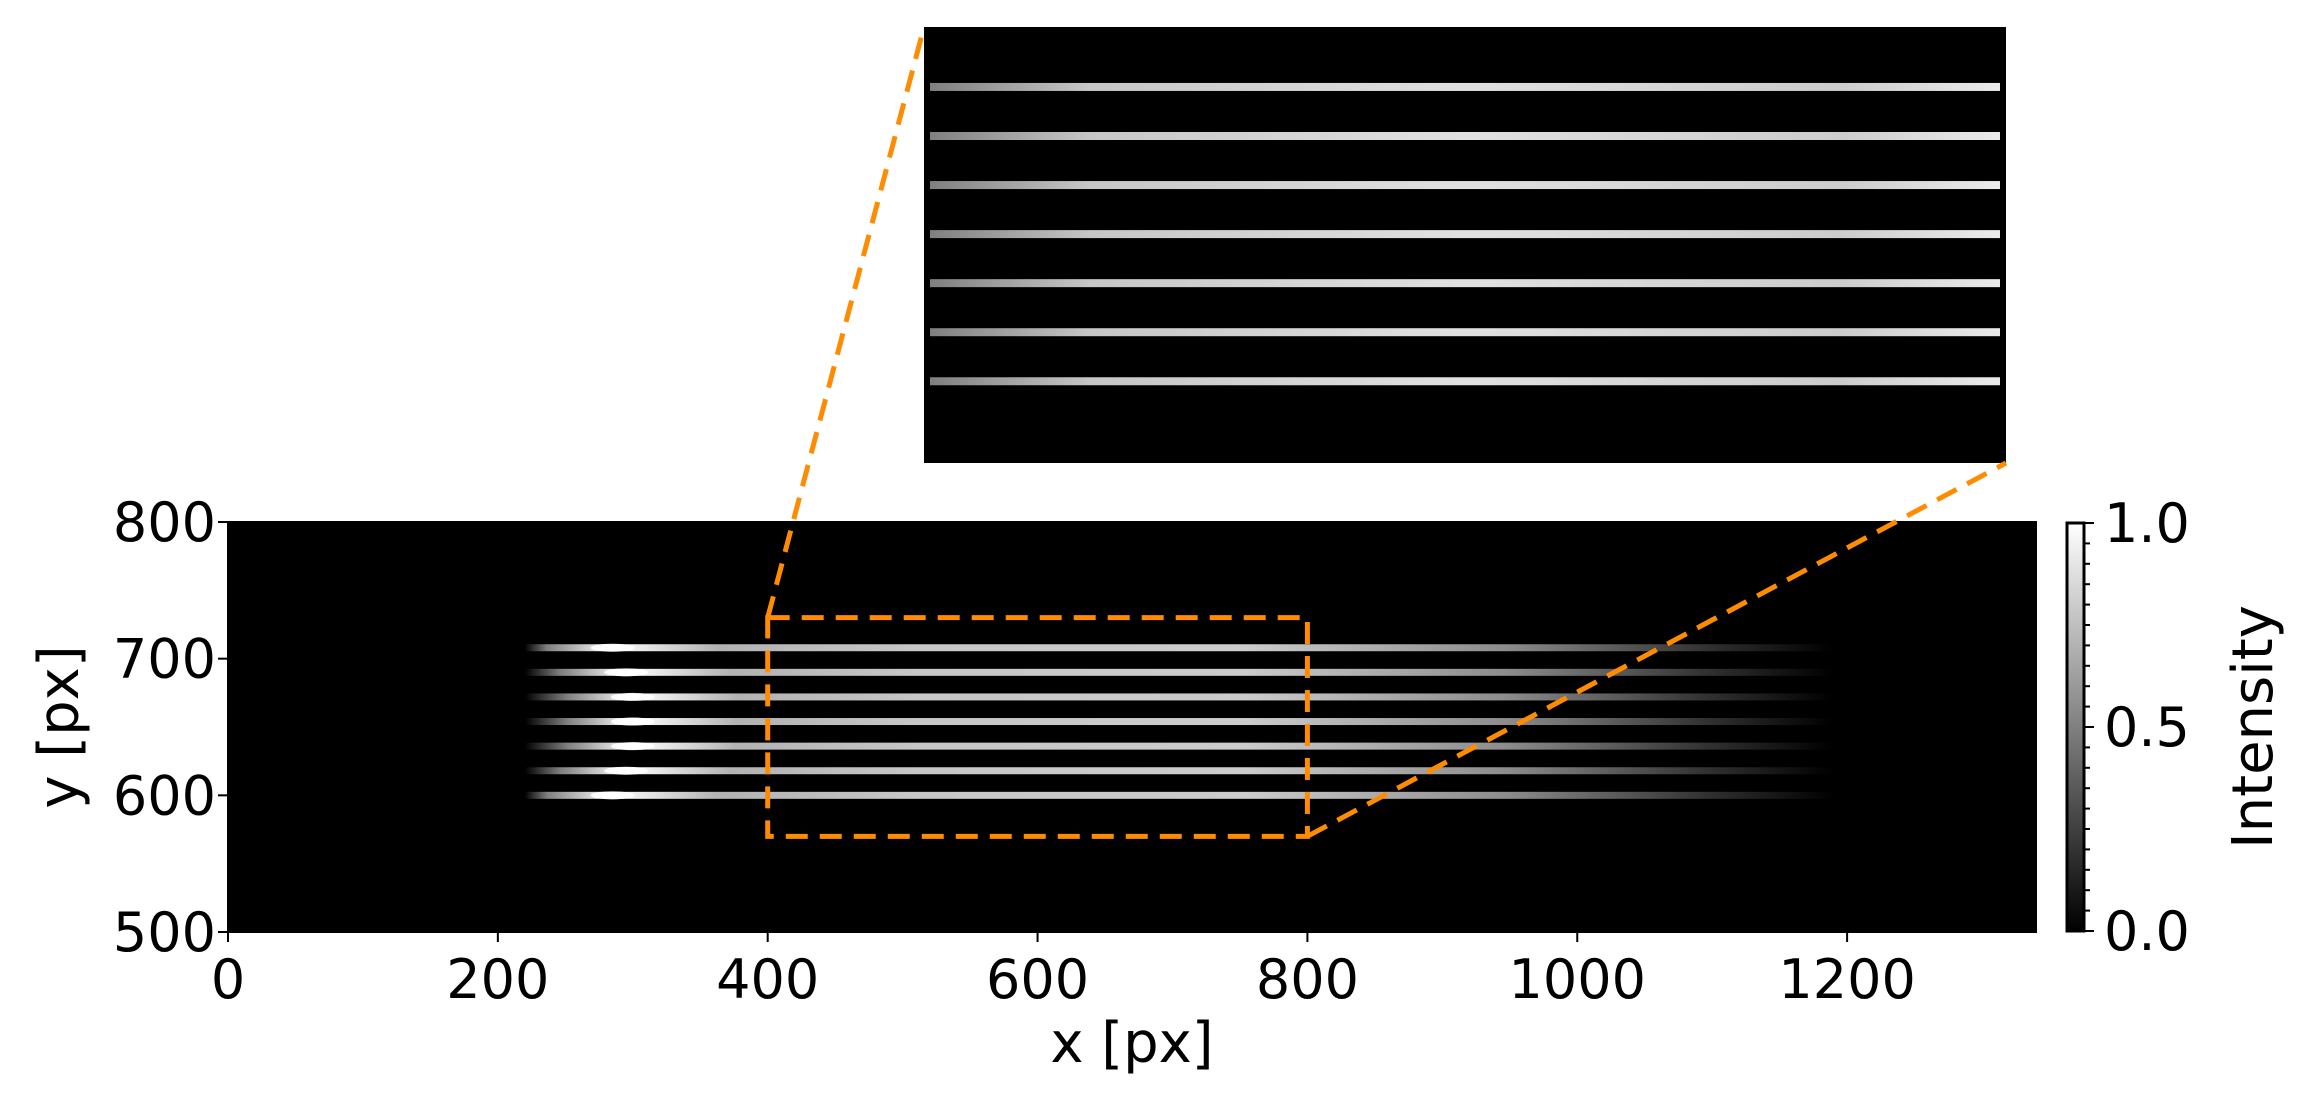 Image resolution: width=2300 pixels, height=1104 pixels. I want to click on y-tick-label: 800, so click(164, 522).